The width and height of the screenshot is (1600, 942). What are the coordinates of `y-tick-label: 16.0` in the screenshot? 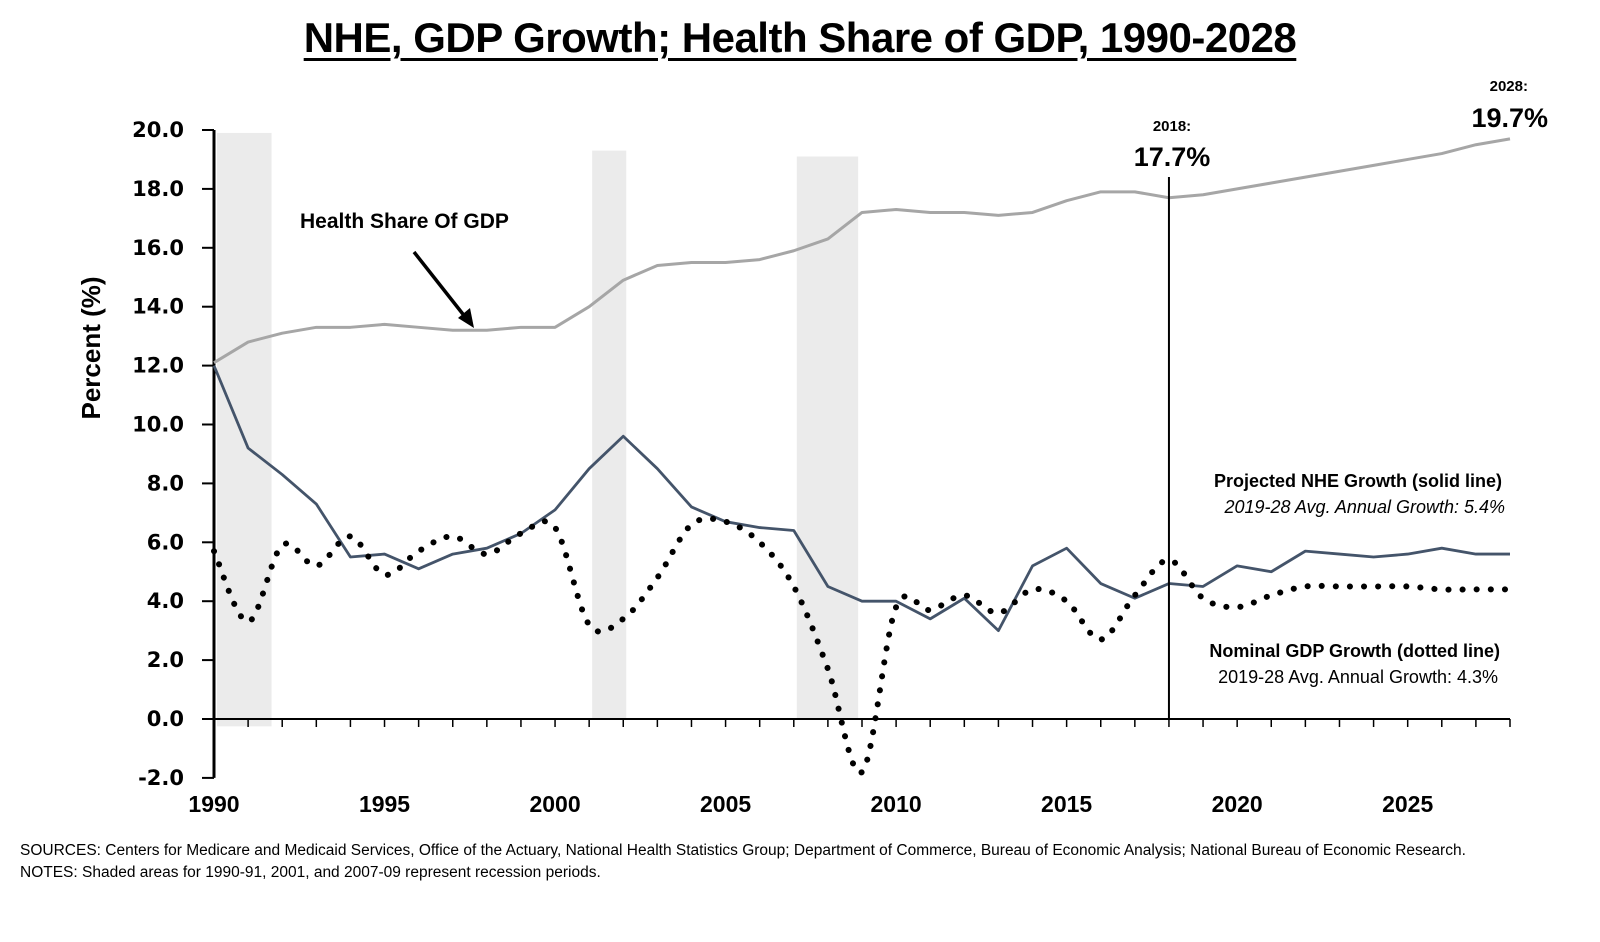 It's located at (158, 248).